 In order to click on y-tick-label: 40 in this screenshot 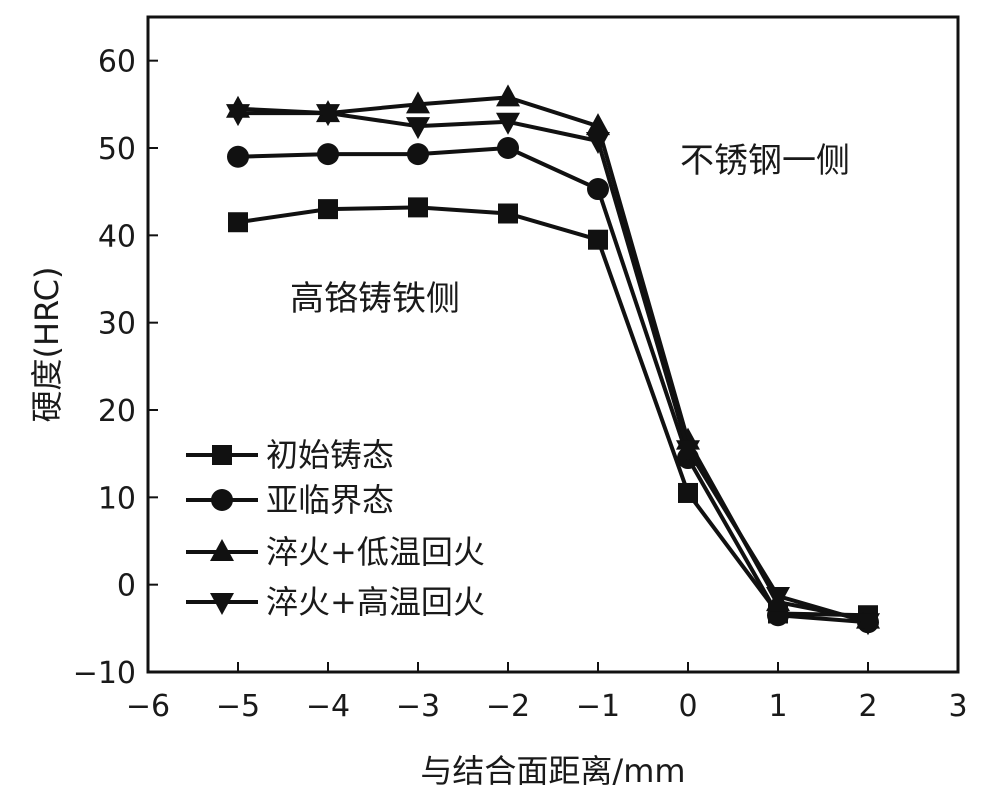, I will do `click(117, 236)`.